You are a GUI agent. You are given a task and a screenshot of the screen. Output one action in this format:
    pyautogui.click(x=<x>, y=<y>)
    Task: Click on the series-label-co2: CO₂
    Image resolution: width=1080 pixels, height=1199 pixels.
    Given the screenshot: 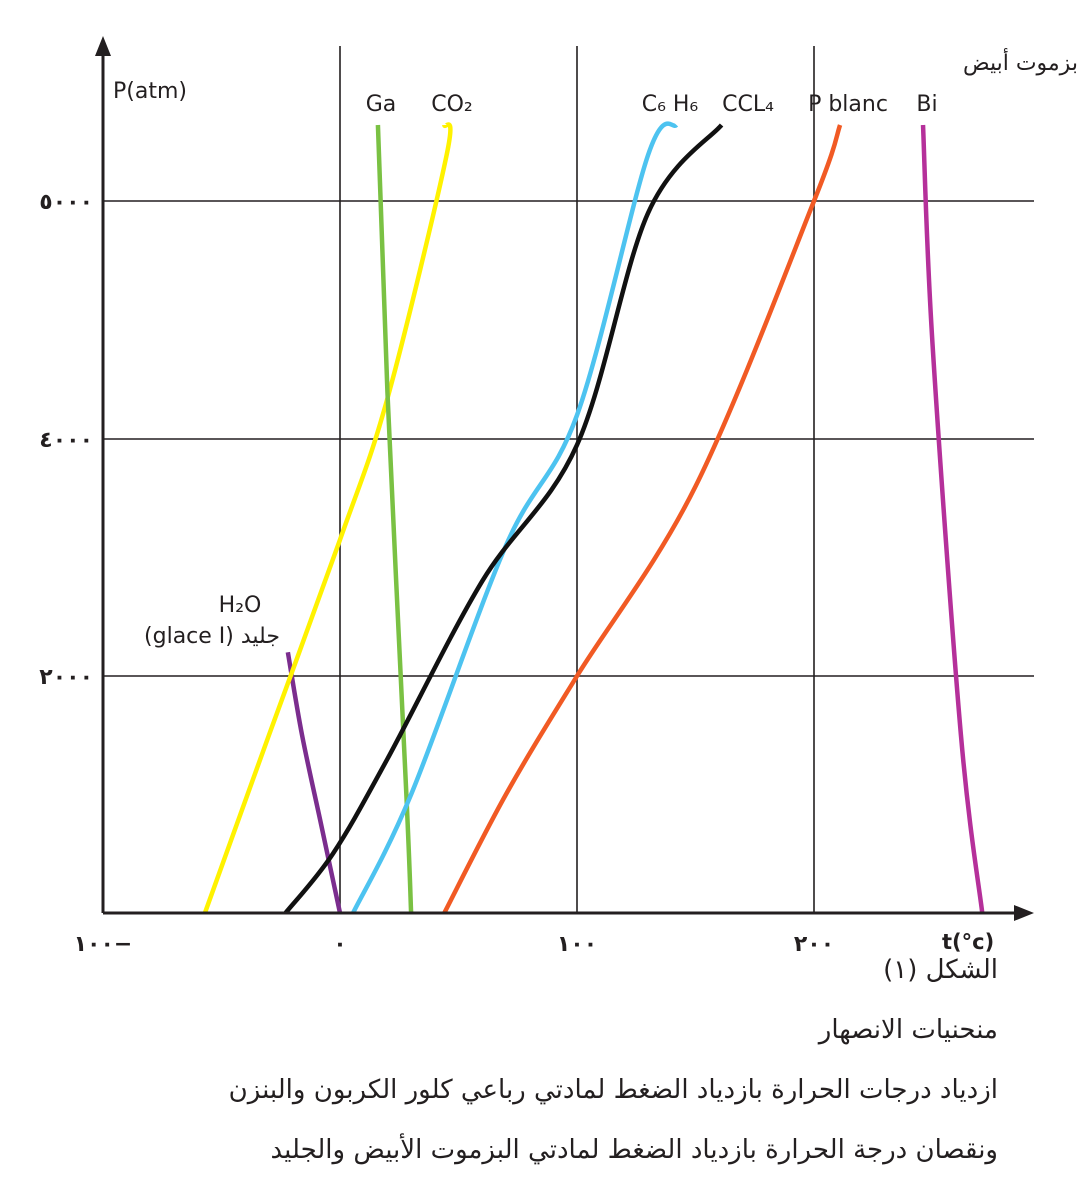 What is the action you would take?
    pyautogui.click(x=452, y=104)
    